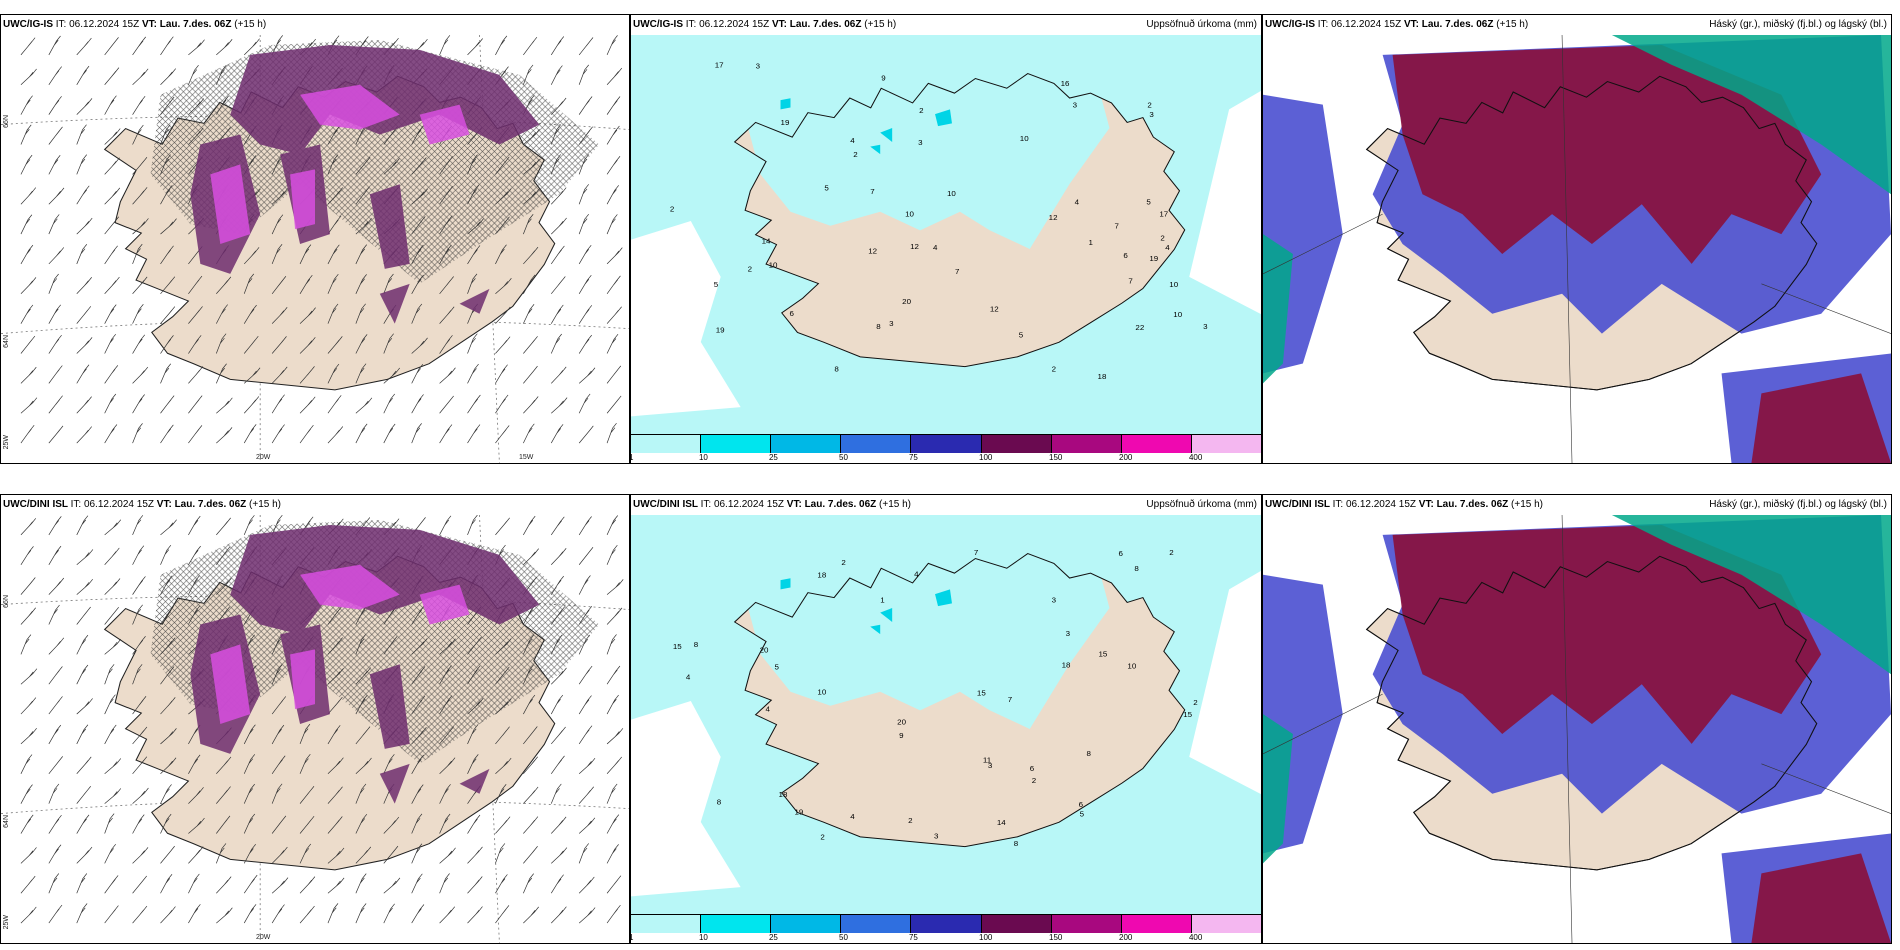  Describe the element at coordinates (1512, 24) in the screenshot. I see `lead-time: (+15 h)` at that location.